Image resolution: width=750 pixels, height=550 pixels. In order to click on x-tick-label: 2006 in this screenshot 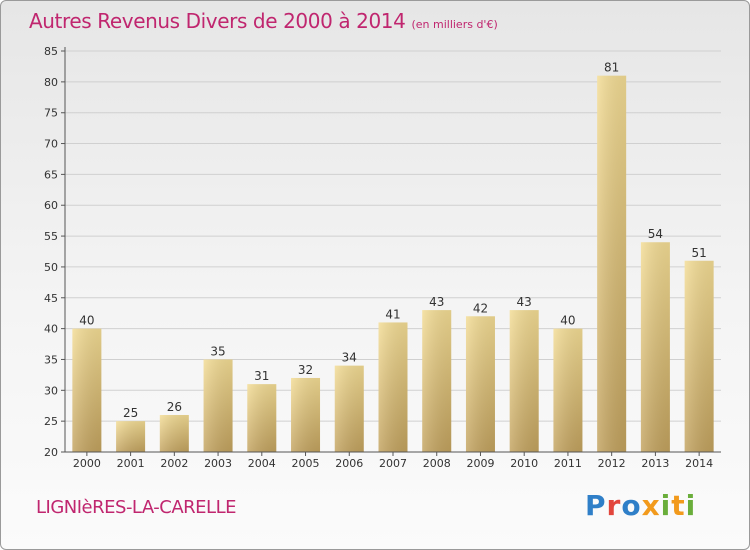, I will do `click(349, 463)`.